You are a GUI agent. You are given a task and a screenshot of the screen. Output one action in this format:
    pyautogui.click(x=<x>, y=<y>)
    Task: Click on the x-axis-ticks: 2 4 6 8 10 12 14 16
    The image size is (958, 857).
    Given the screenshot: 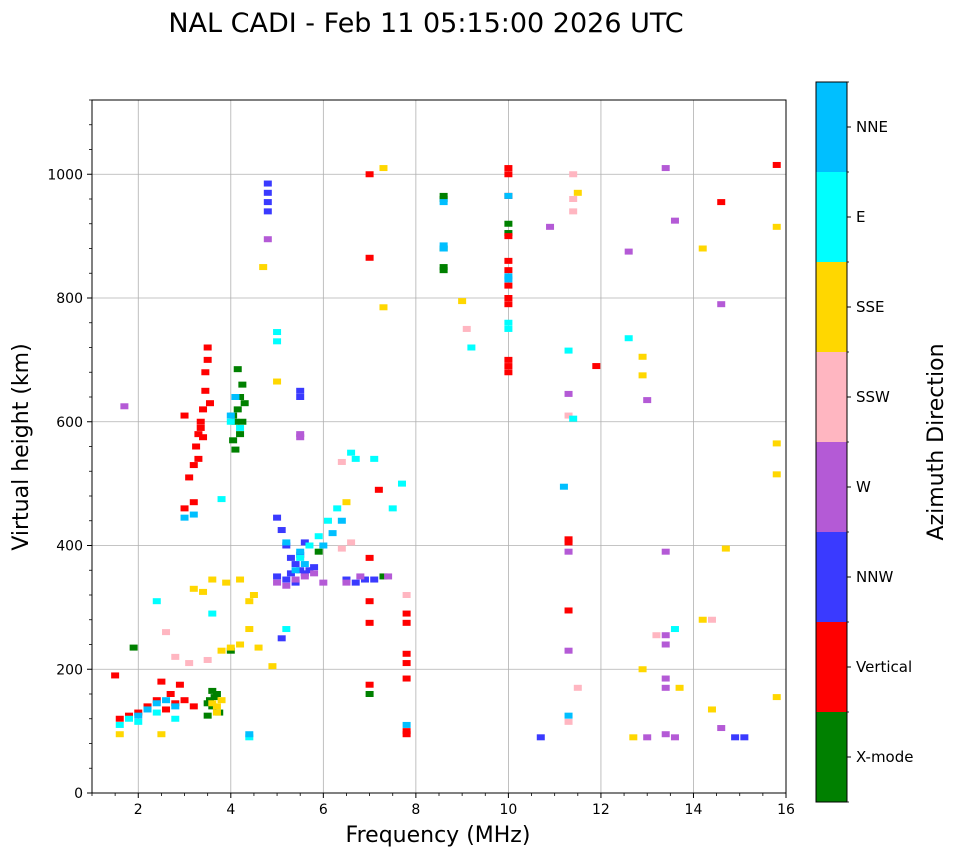 What is the action you would take?
    pyautogui.click(x=443, y=805)
    